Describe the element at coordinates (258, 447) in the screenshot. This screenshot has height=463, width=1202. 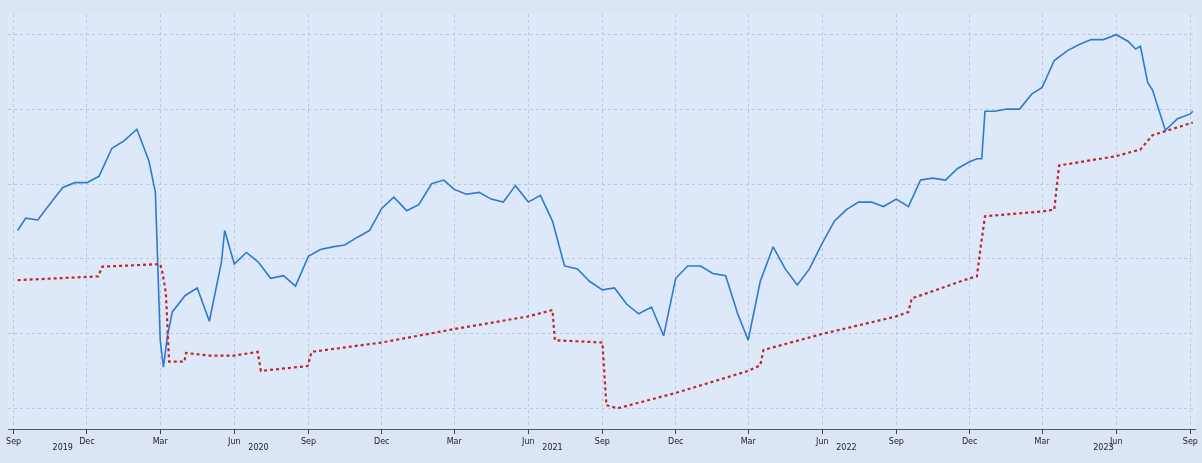
I see `x2-tick-label: 2020` at that location.